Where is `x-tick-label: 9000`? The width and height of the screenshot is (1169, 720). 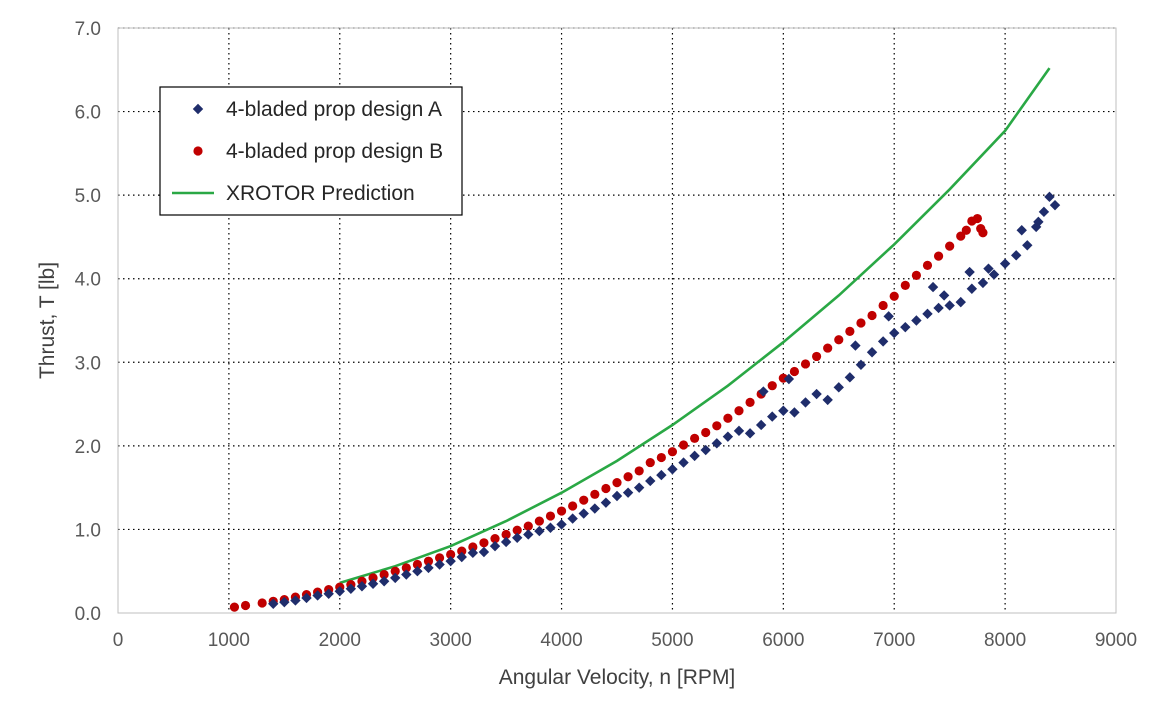 x-tick-label: 9000 is located at coordinates (1116, 640).